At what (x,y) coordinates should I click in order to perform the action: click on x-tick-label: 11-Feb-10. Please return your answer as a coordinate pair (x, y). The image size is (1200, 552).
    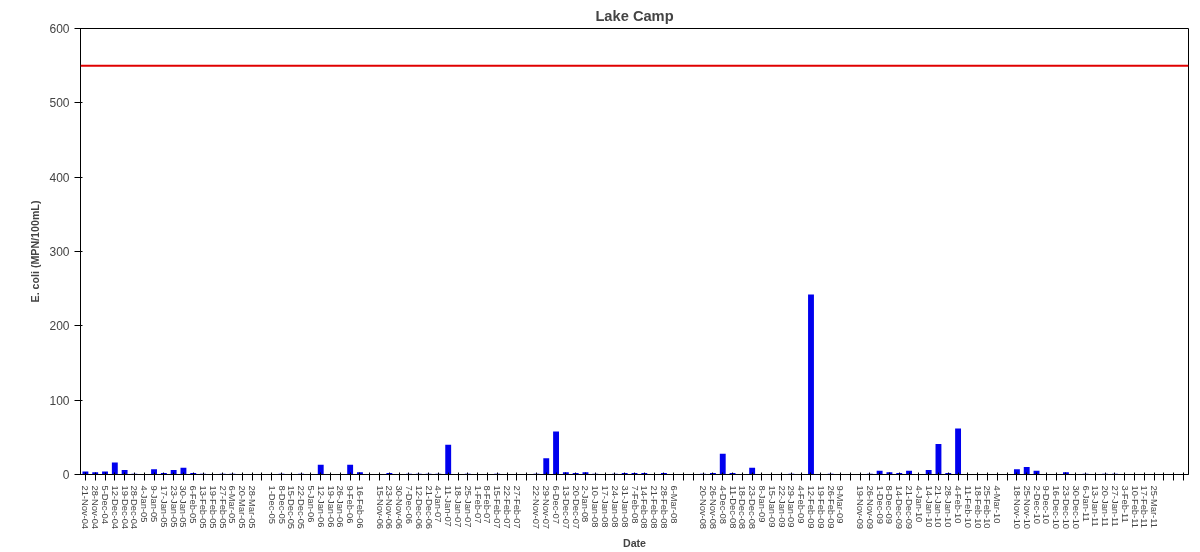
    Looking at the image, I should click on (967, 506).